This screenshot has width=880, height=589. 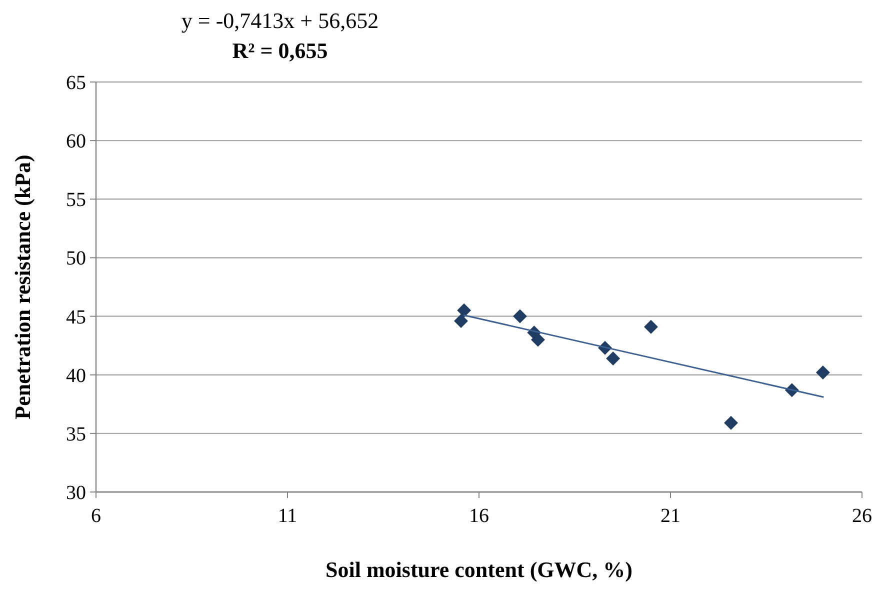 What do you see at coordinates (76, 434) in the screenshot?
I see `y-tick-label: 35` at bounding box center [76, 434].